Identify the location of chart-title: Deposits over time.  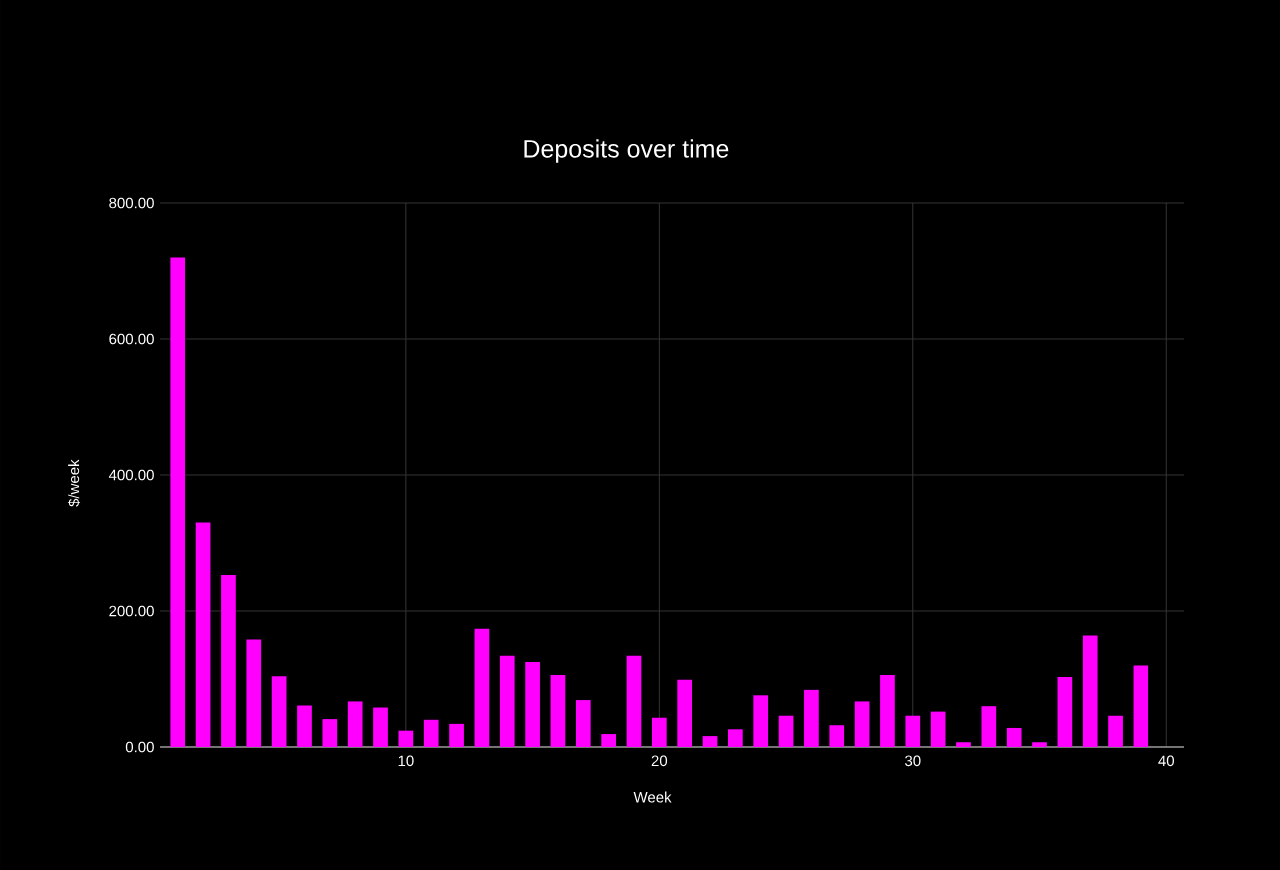
(626, 151).